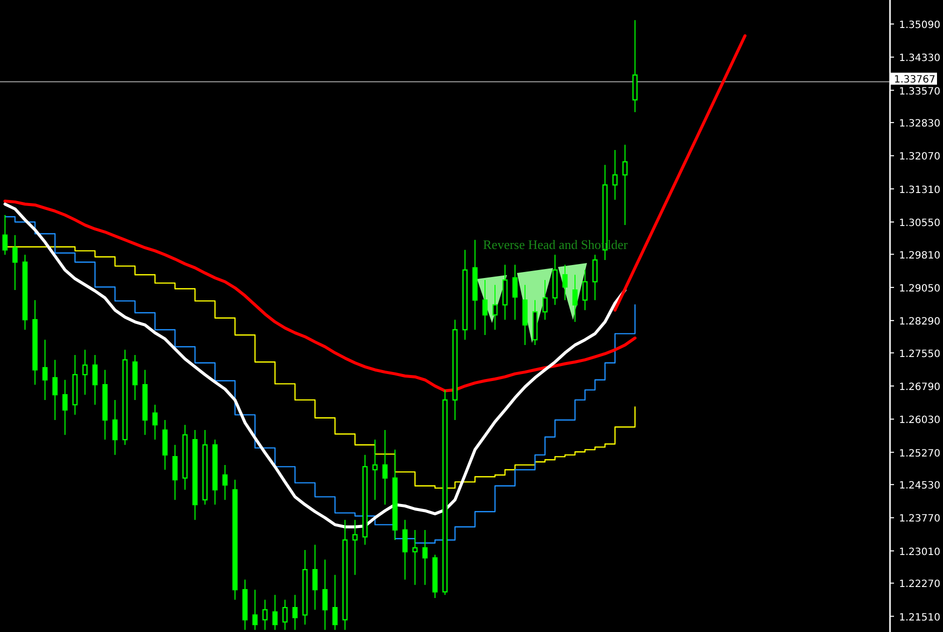 This screenshot has width=943, height=632. What do you see at coordinates (919, 454) in the screenshot?
I see `y-tick-label: 1.25270` at bounding box center [919, 454].